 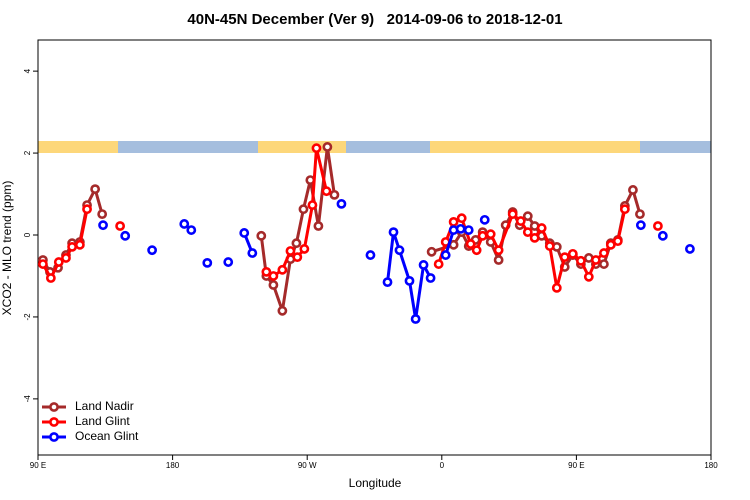 What do you see at coordinates (27, 317) in the screenshot?
I see `y-tick-label: -2` at bounding box center [27, 317].